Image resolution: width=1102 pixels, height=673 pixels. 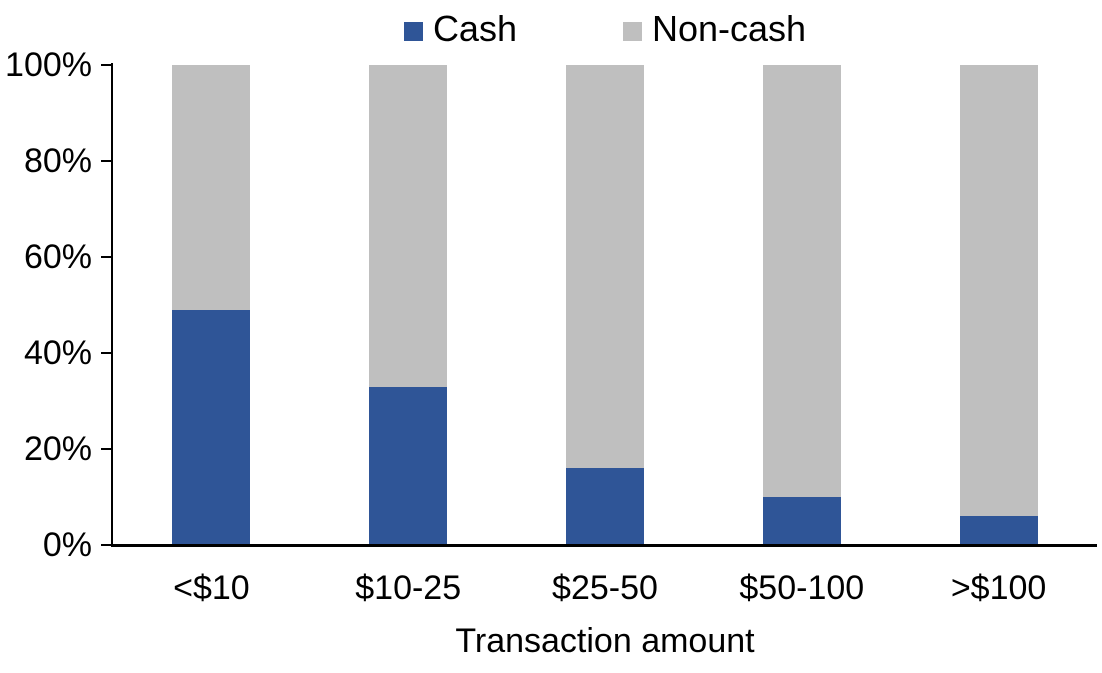 What do you see at coordinates (57, 353) in the screenshot?
I see `y-tick-label: 40%` at bounding box center [57, 353].